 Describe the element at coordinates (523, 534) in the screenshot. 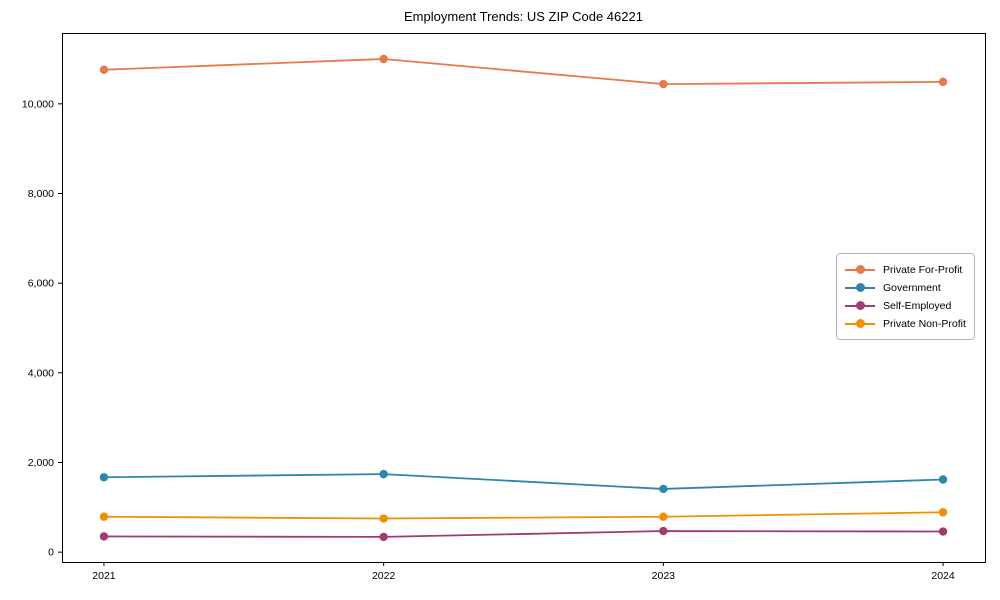

I see `series-line-self-employed` at that location.